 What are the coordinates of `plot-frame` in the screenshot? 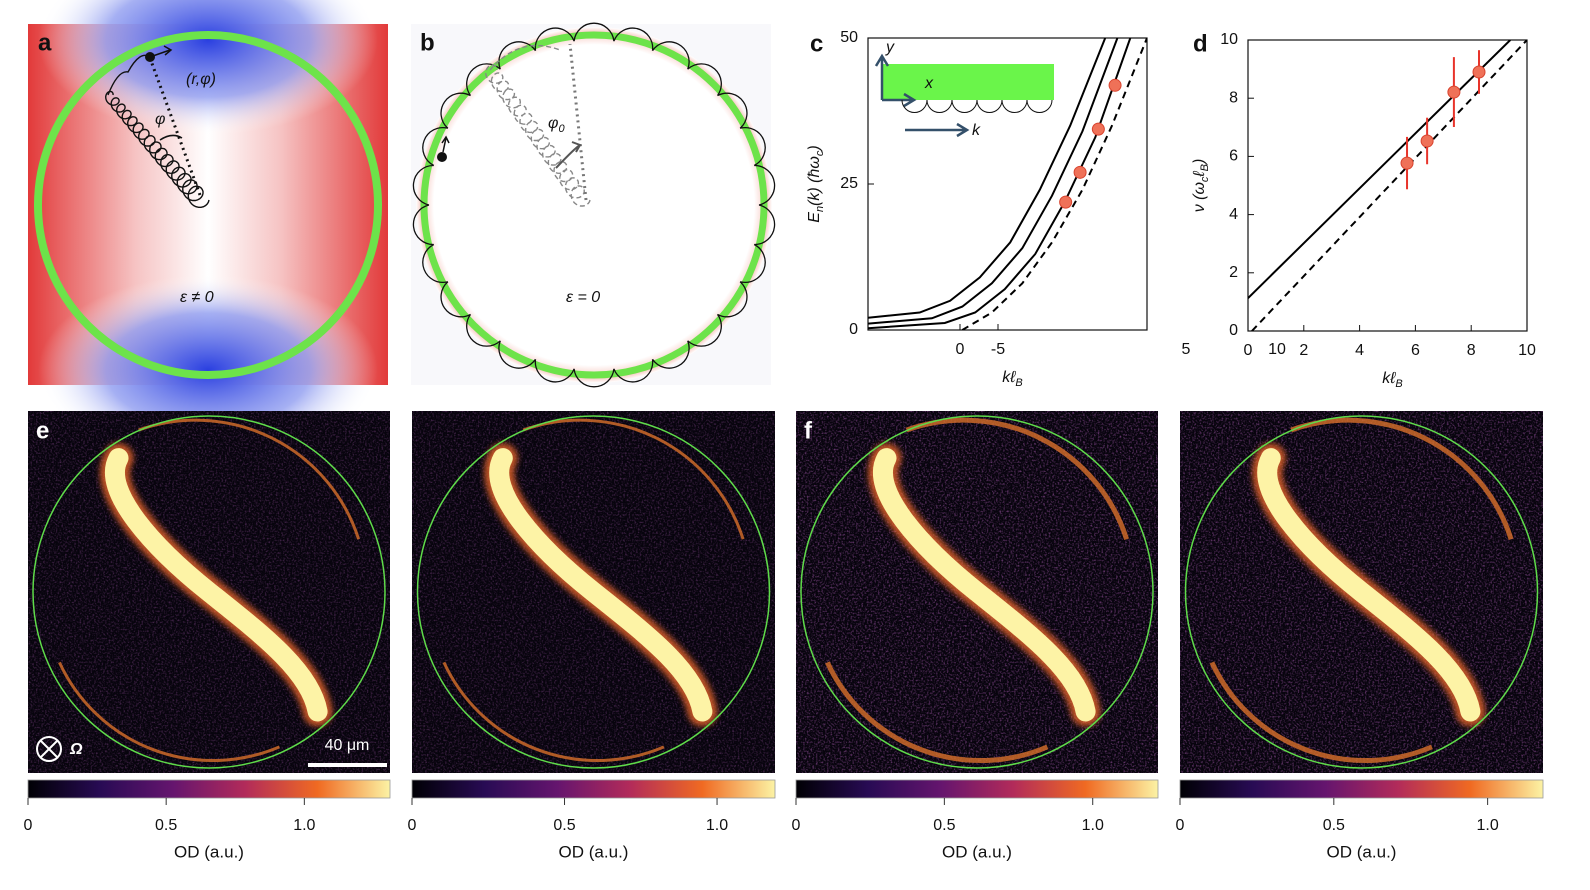 It's located at (1387, 185).